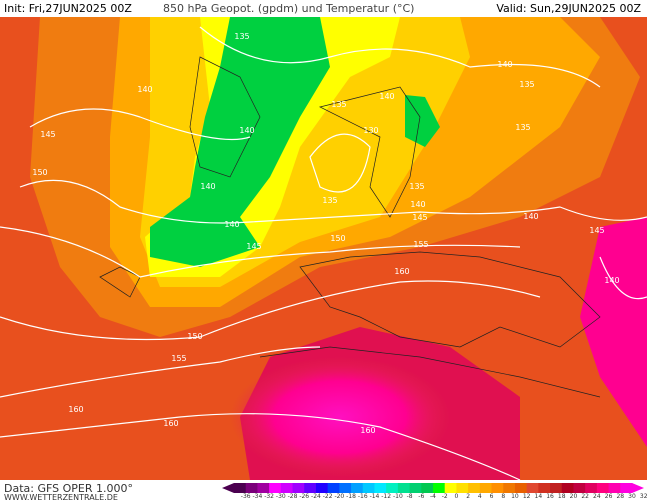 The image size is (647, 502). I want to click on colorbar-label: 20, so click(573, 496).